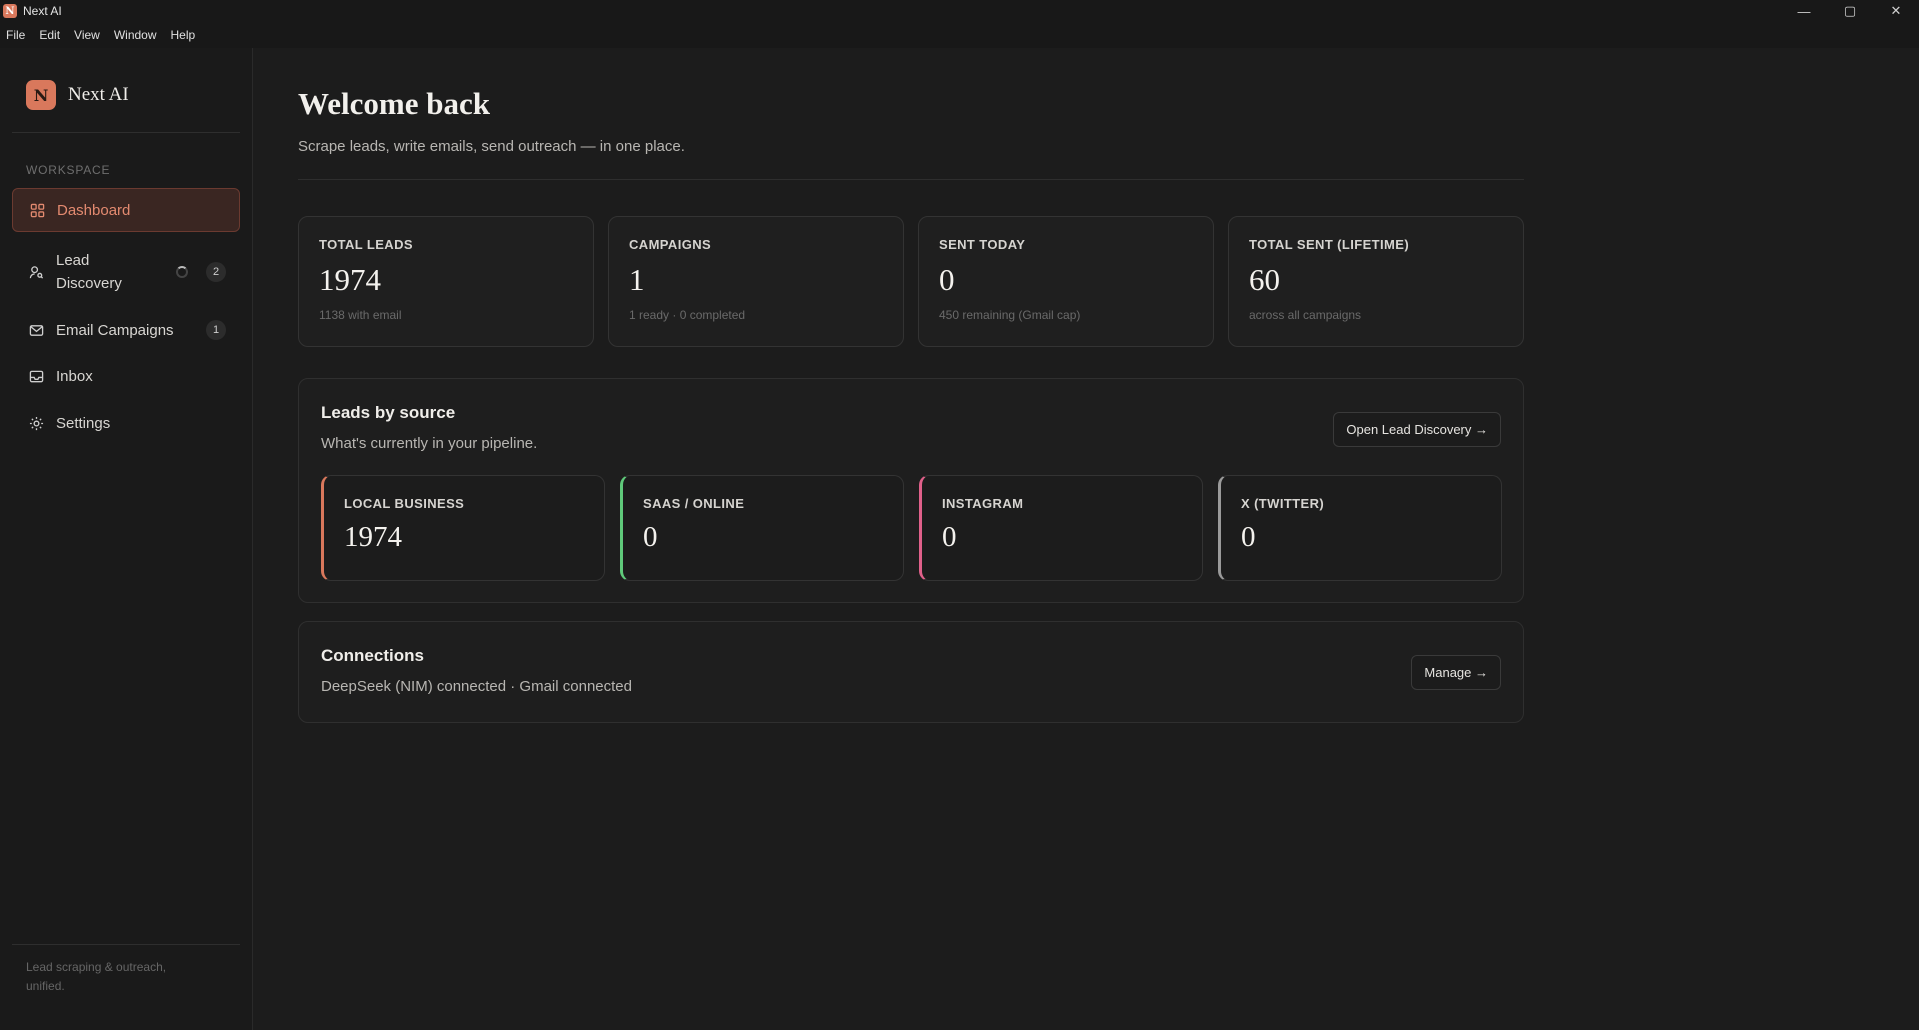  What do you see at coordinates (36, 423) in the screenshot?
I see `gear-icon` at bounding box center [36, 423].